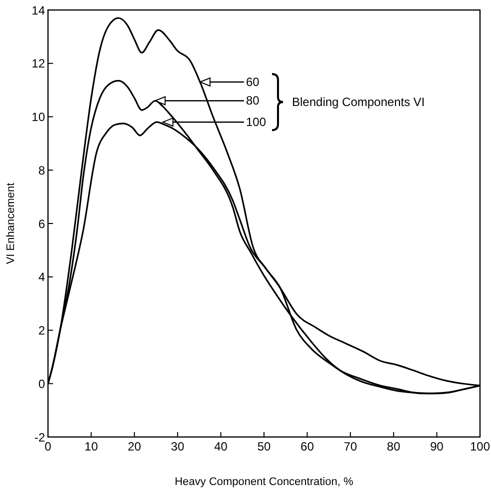 This screenshot has height=493, width=491. I want to click on y-tick-label: 14, so click(39, 10).